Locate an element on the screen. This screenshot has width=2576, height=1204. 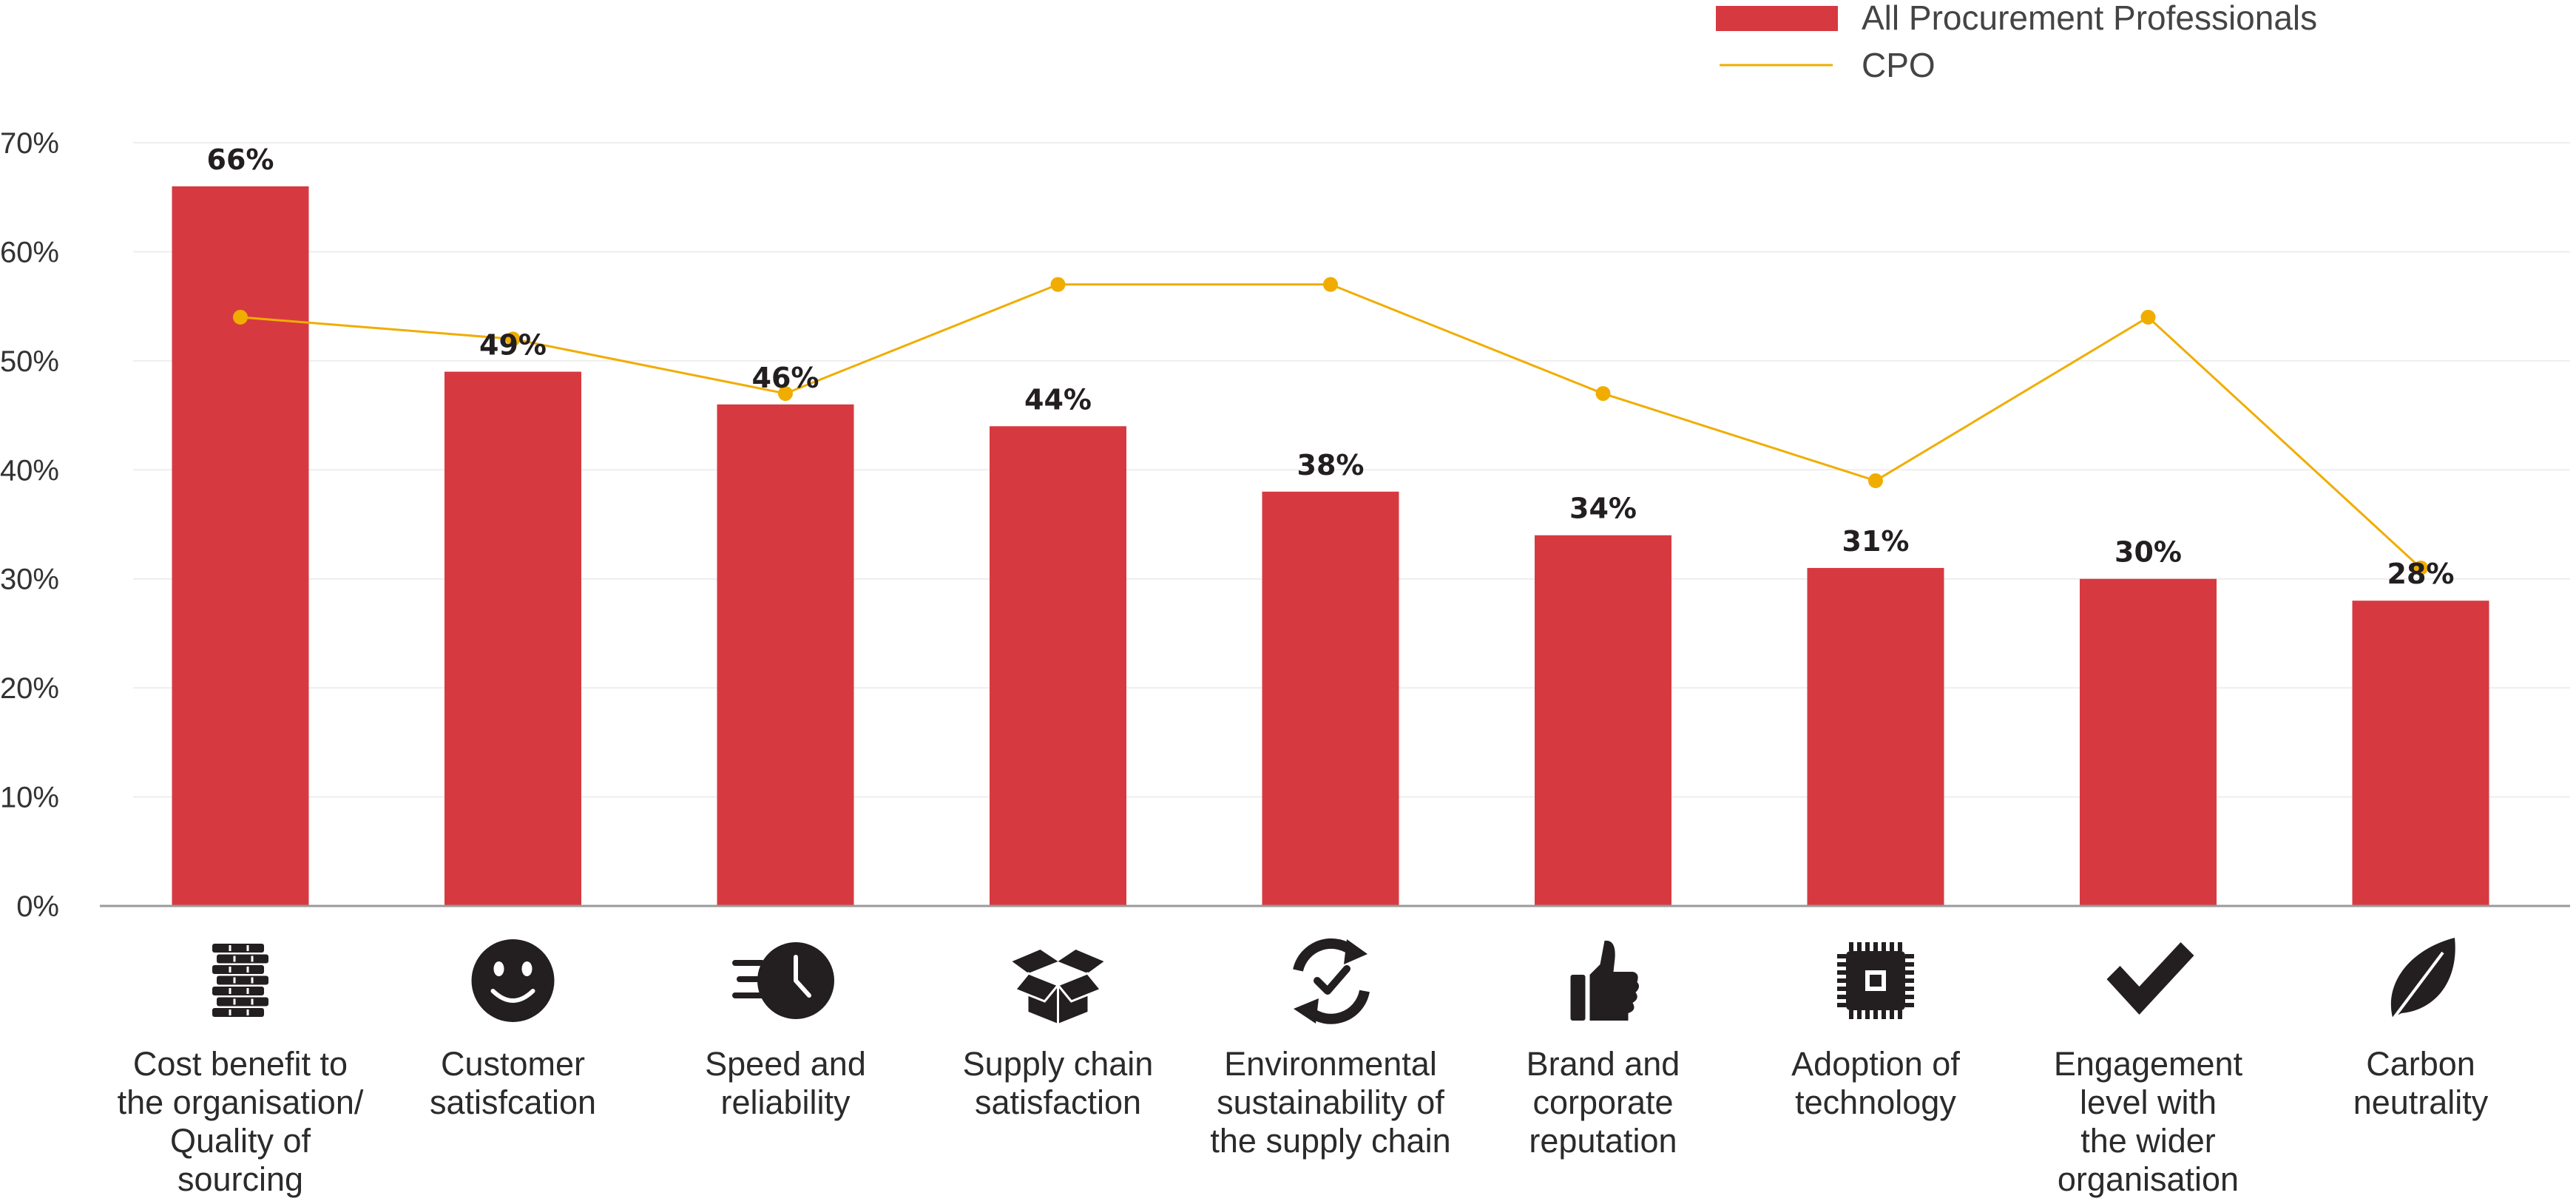
category-label: Carbon neutrality is located at coordinates (2421, 1083).